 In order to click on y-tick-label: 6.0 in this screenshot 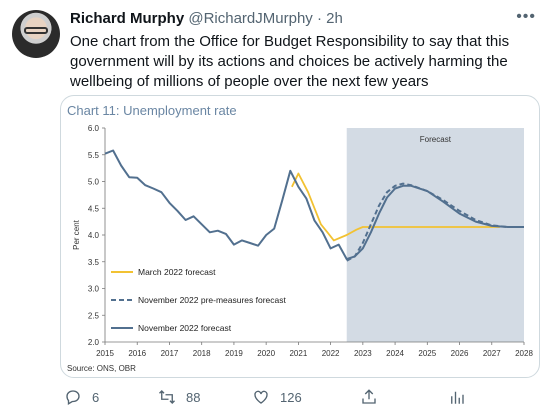, I will do `click(94, 128)`.